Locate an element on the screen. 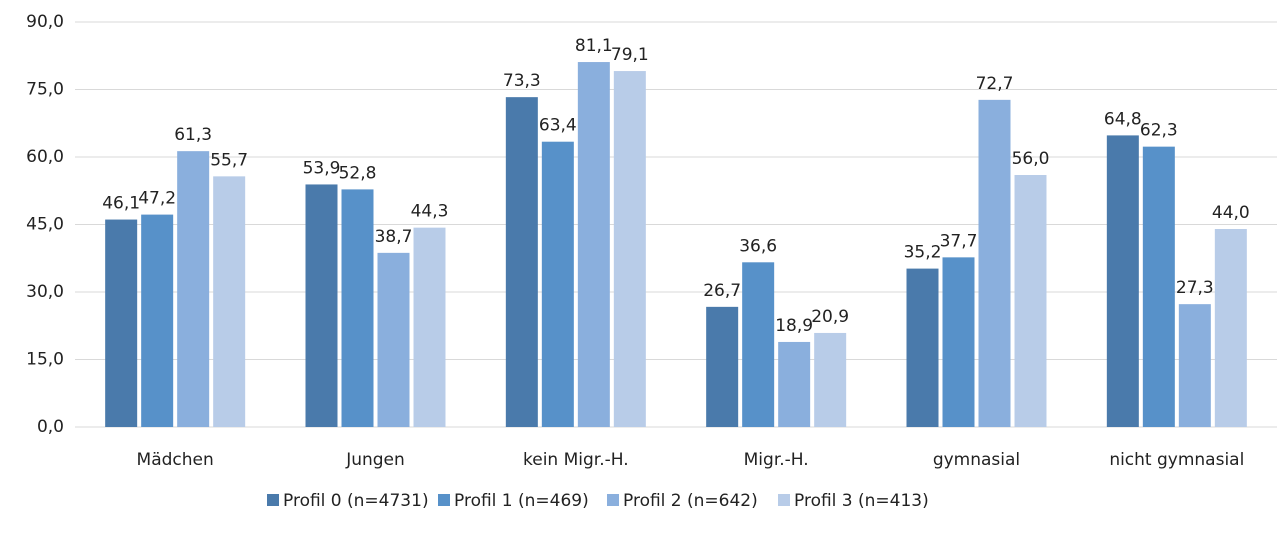 The height and width of the screenshot is (540, 1287). value-label: 61,3 is located at coordinates (193, 135).